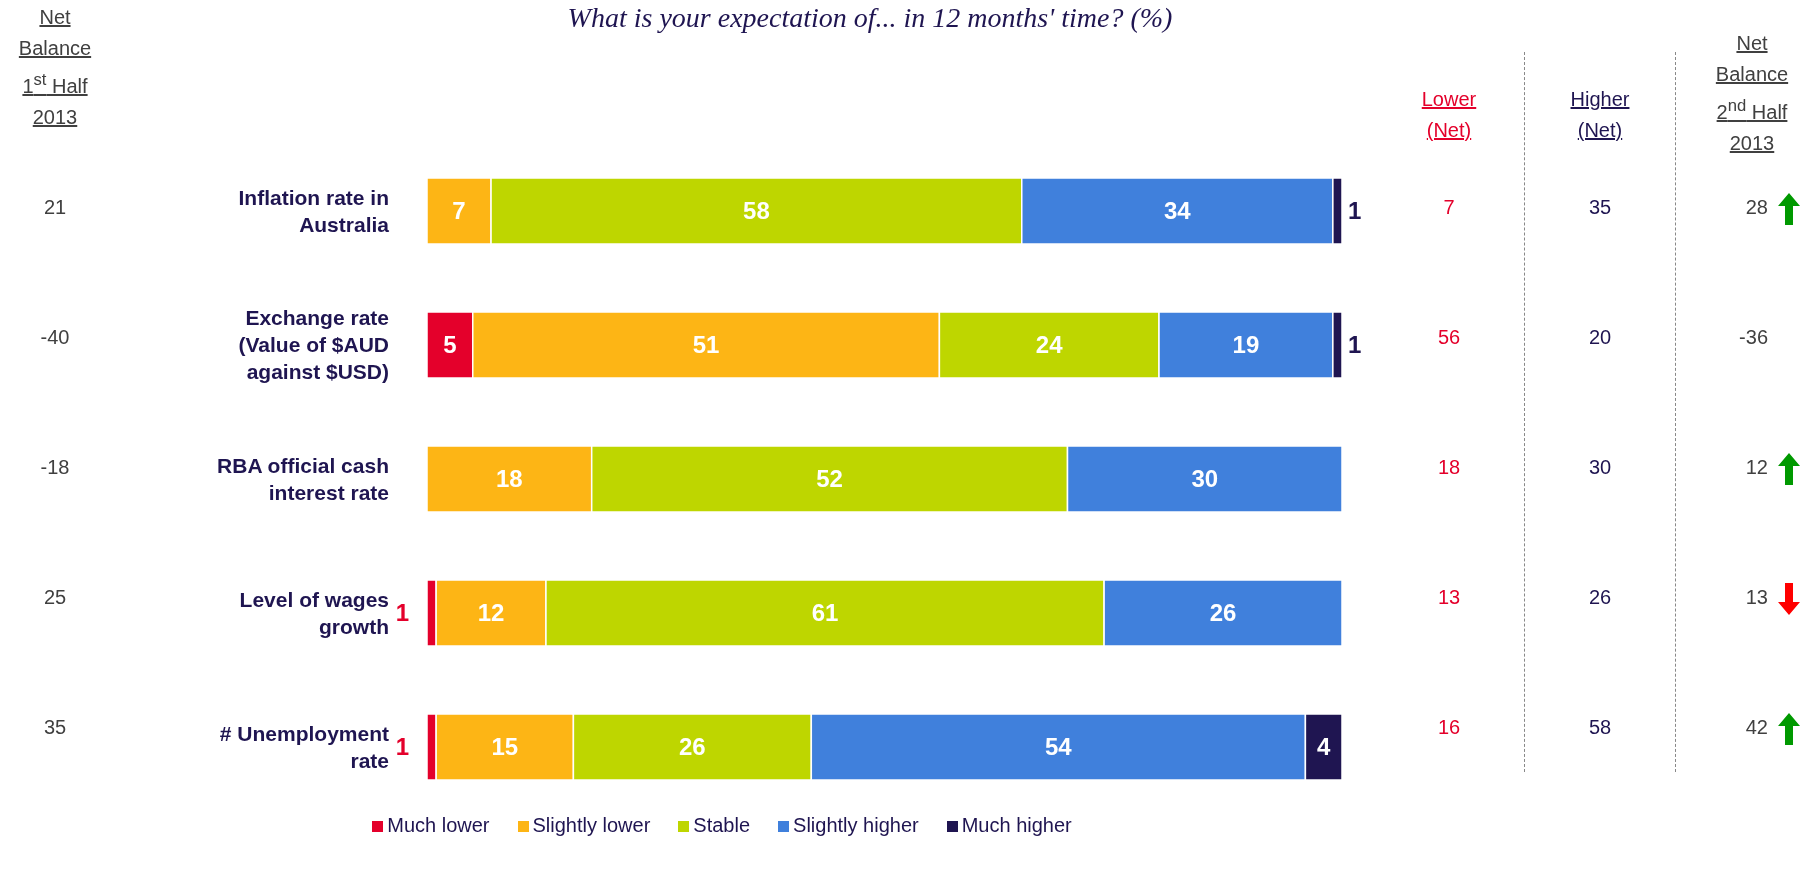 The image size is (1819, 884). What do you see at coordinates (1753, 337) in the screenshot?
I see `text: -36` at bounding box center [1753, 337].